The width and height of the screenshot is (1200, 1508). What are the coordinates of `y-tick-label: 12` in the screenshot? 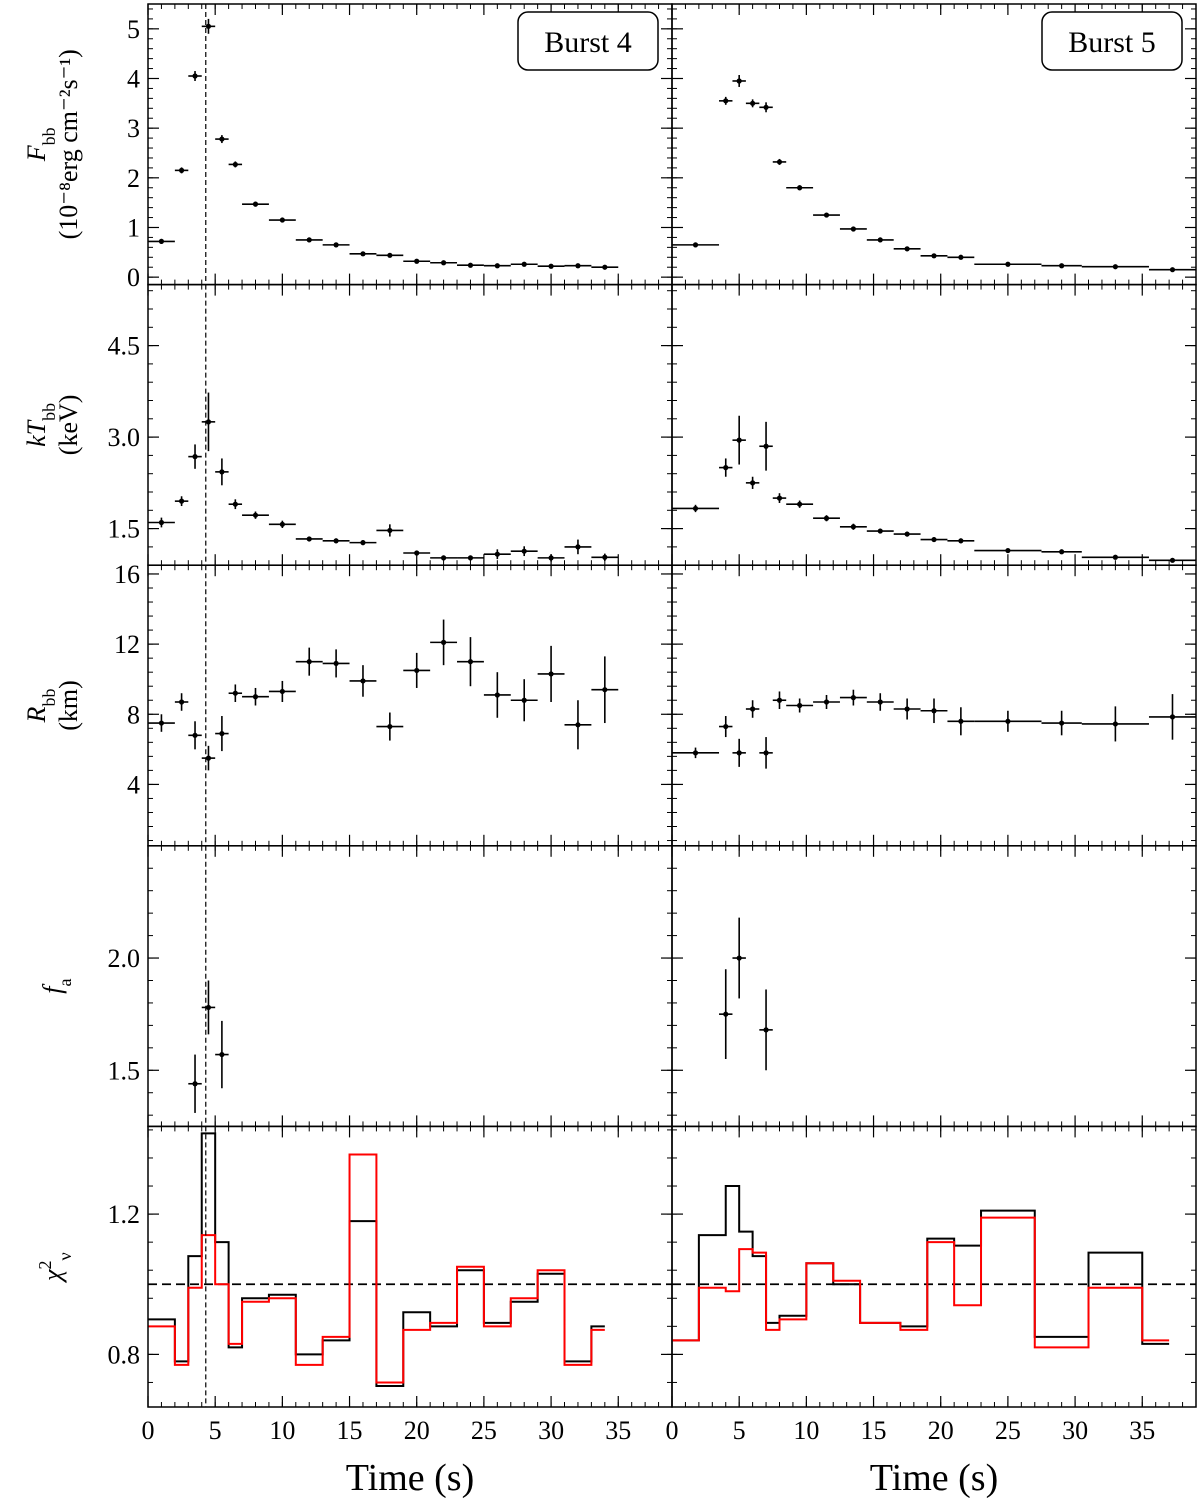 It's located at (127, 644).